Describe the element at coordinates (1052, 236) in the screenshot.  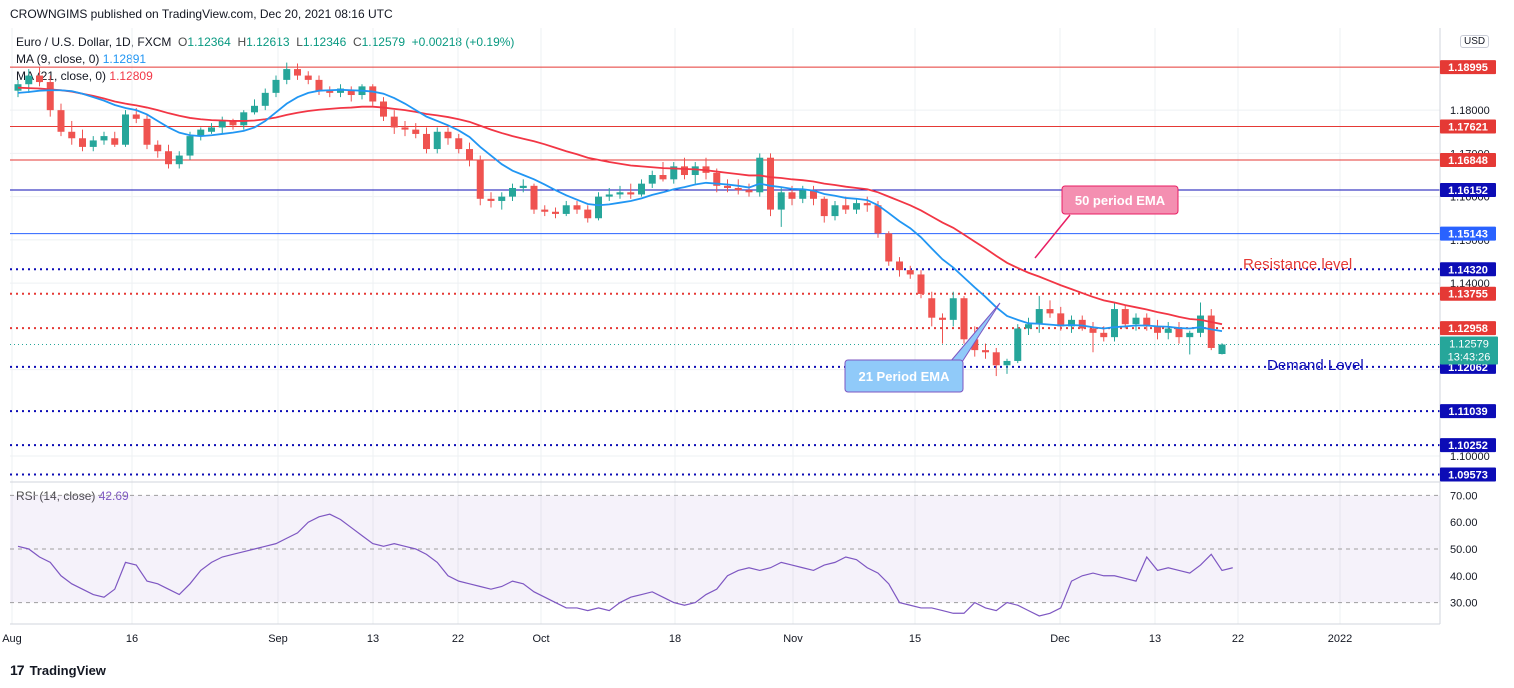
I see `ema50-pointer` at that location.